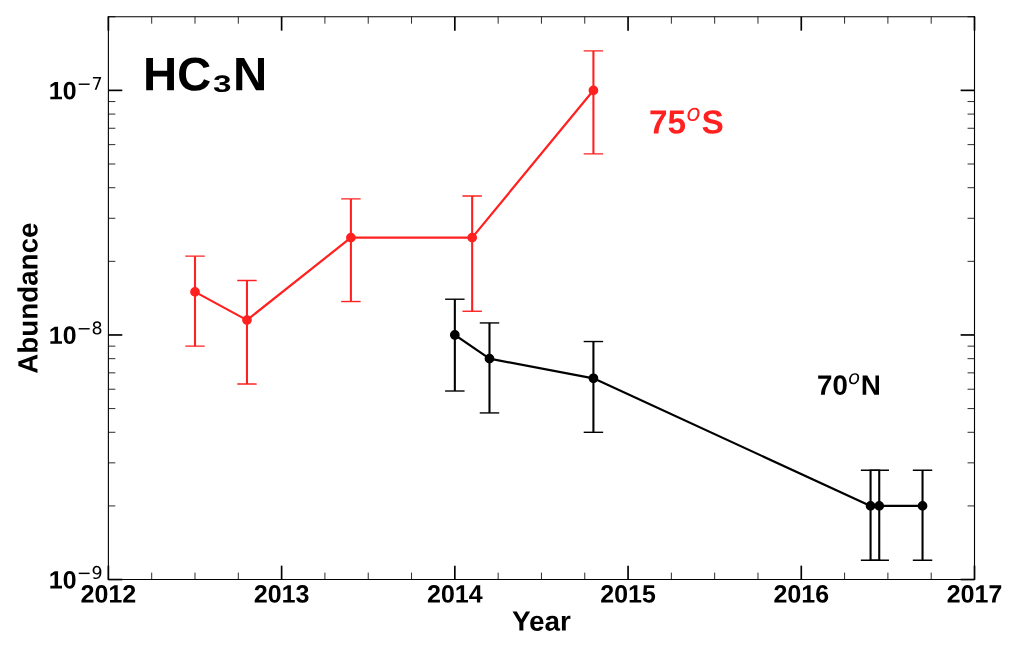  What do you see at coordinates (974, 594) in the screenshot?
I see `x-tick-label: 2017` at bounding box center [974, 594].